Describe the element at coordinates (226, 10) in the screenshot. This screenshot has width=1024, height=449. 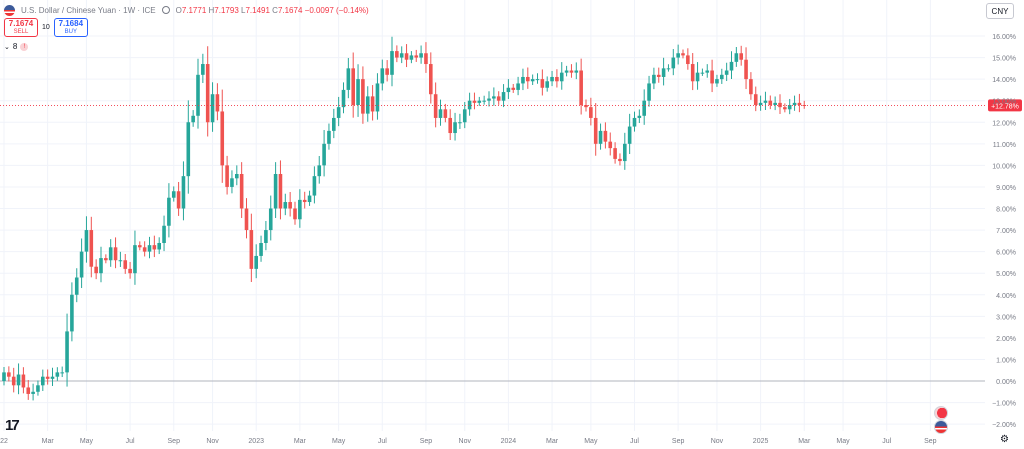
I see `high-value: 7.1793` at that location.